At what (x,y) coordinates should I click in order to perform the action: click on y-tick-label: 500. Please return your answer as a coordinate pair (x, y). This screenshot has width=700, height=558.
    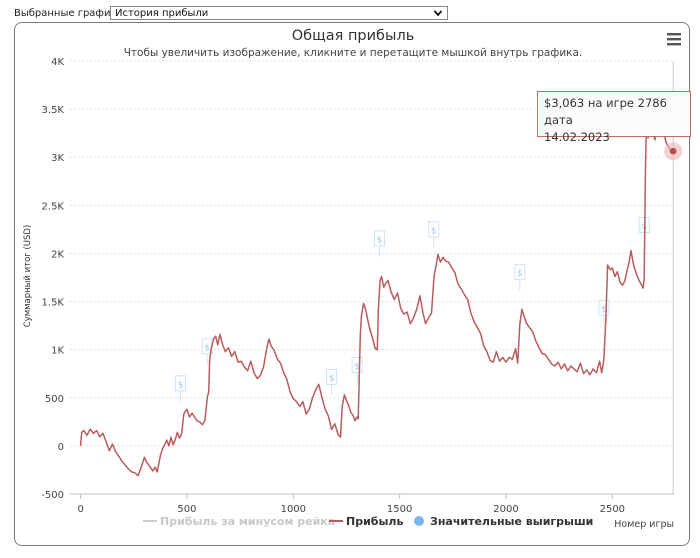
    Looking at the image, I should click on (54, 399).